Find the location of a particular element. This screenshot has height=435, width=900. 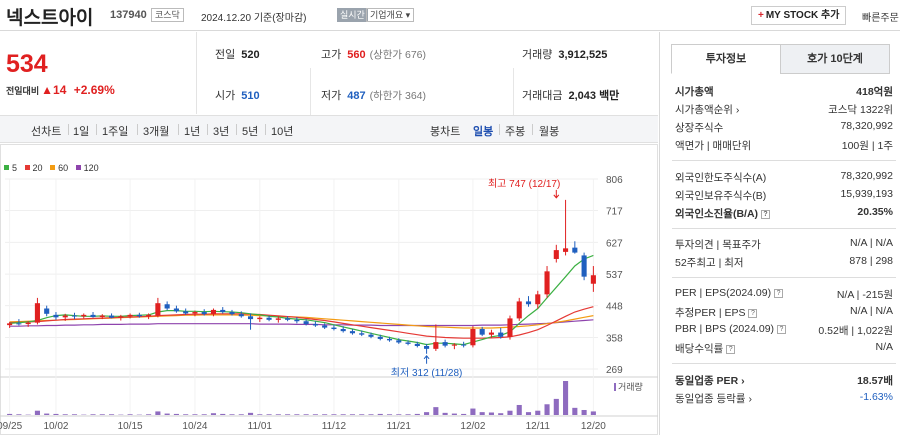

x-tick-label: 11/21 is located at coordinates (399, 426).